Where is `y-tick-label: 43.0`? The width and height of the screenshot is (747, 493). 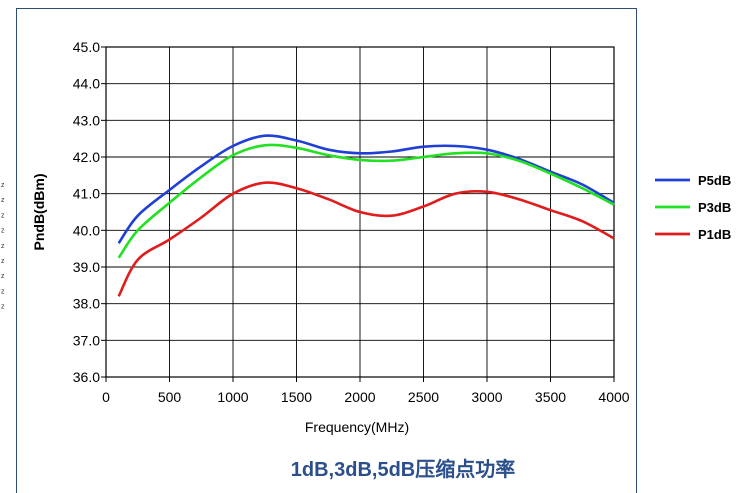 y-tick-label: 43.0 is located at coordinates (86, 120).